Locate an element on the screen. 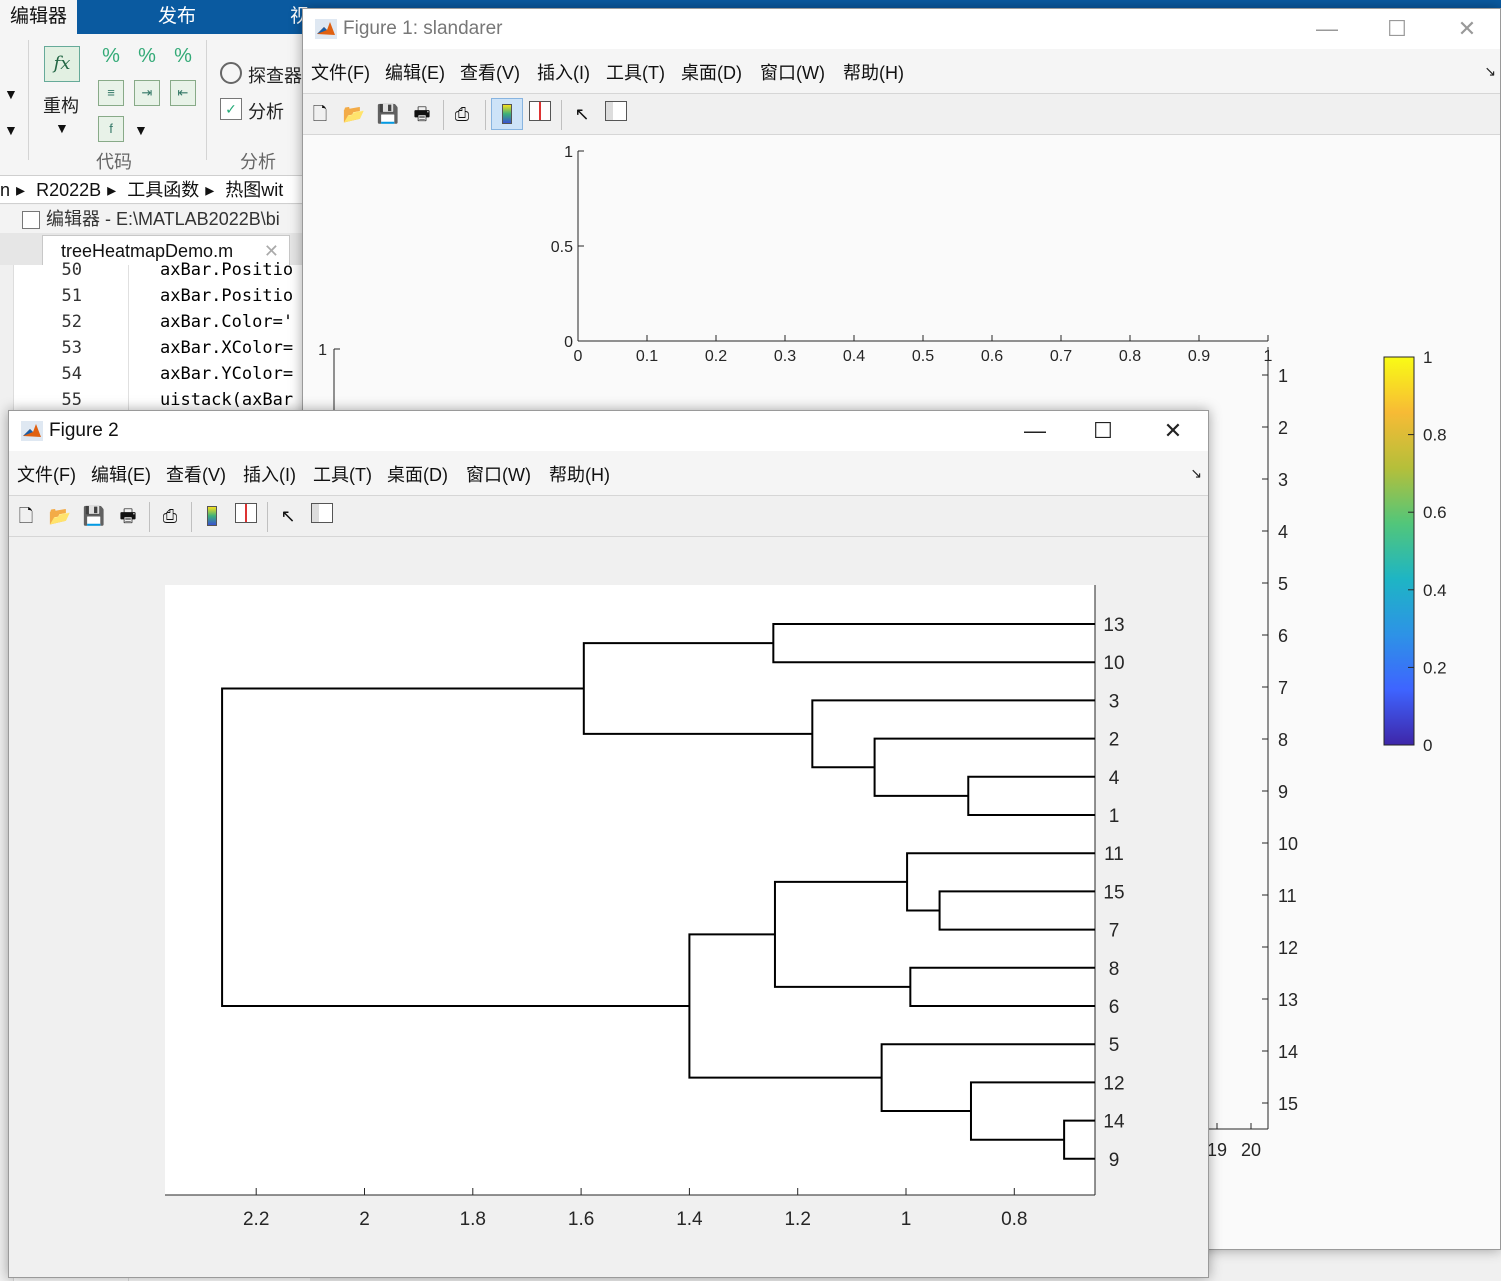 This screenshot has height=1281, width=1501. heatmap-y-tick-label: 9 is located at coordinates (1283, 792).